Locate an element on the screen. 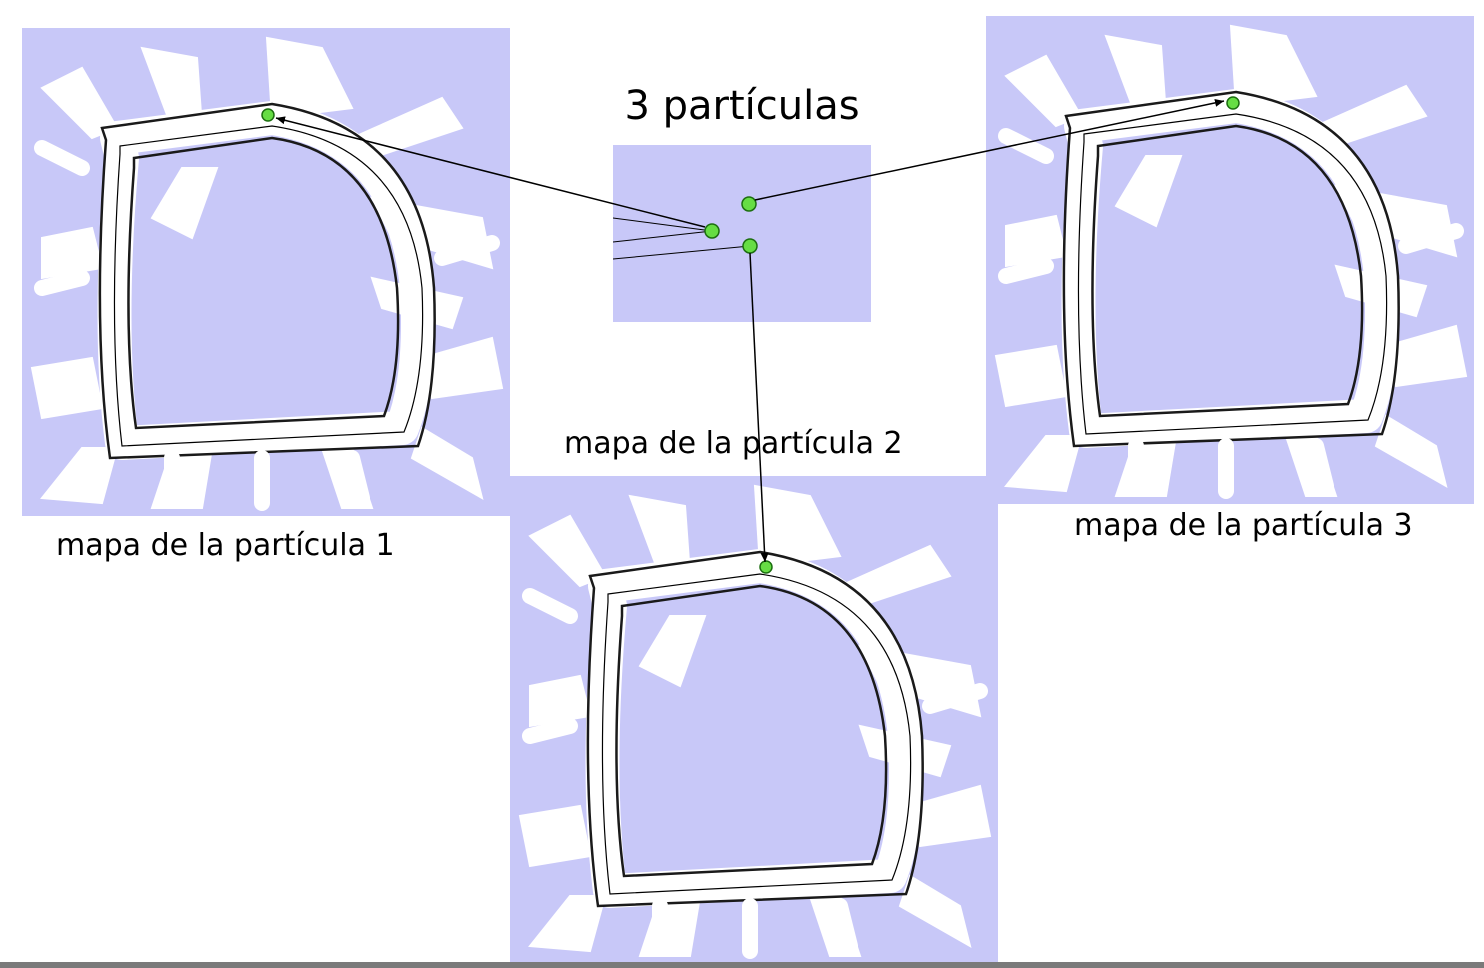  diagram-title: 3 partículas is located at coordinates (742, 106).